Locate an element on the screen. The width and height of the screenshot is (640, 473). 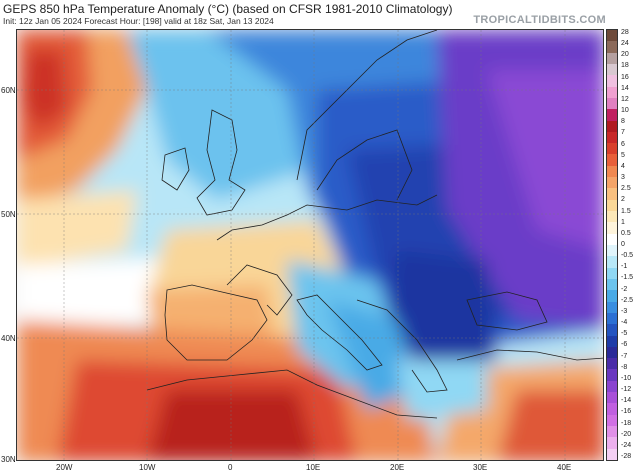
colorbar-label: -2.5 is located at coordinates (627, 300).